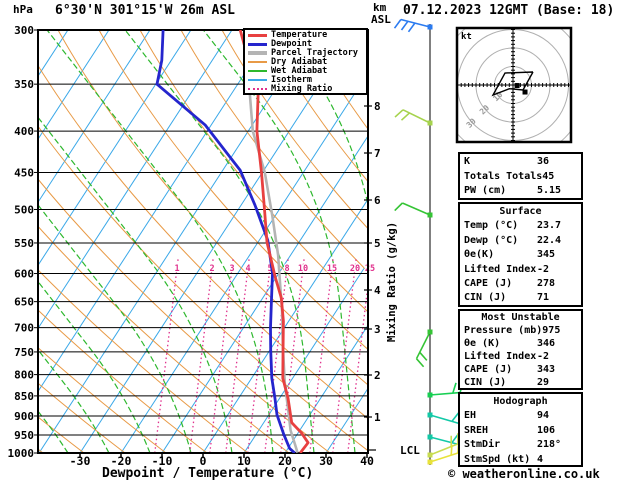  I want to click on dewpoint-line-sample, so click(257, 44).